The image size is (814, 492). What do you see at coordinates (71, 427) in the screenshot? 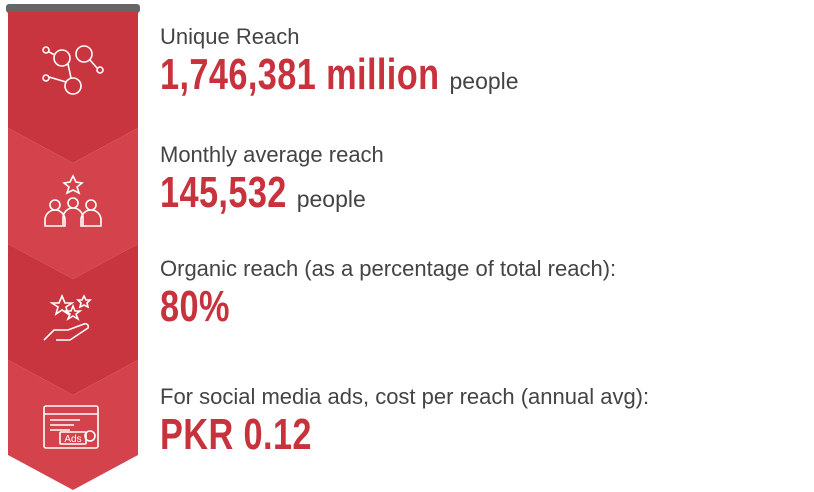
I see `icon-ads: Ads` at bounding box center [71, 427].